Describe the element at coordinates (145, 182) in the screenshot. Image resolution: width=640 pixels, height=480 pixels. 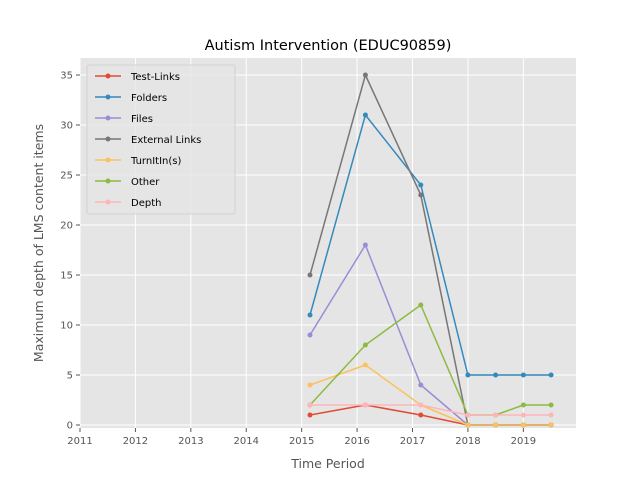
I see `legend-label: Other` at that location.